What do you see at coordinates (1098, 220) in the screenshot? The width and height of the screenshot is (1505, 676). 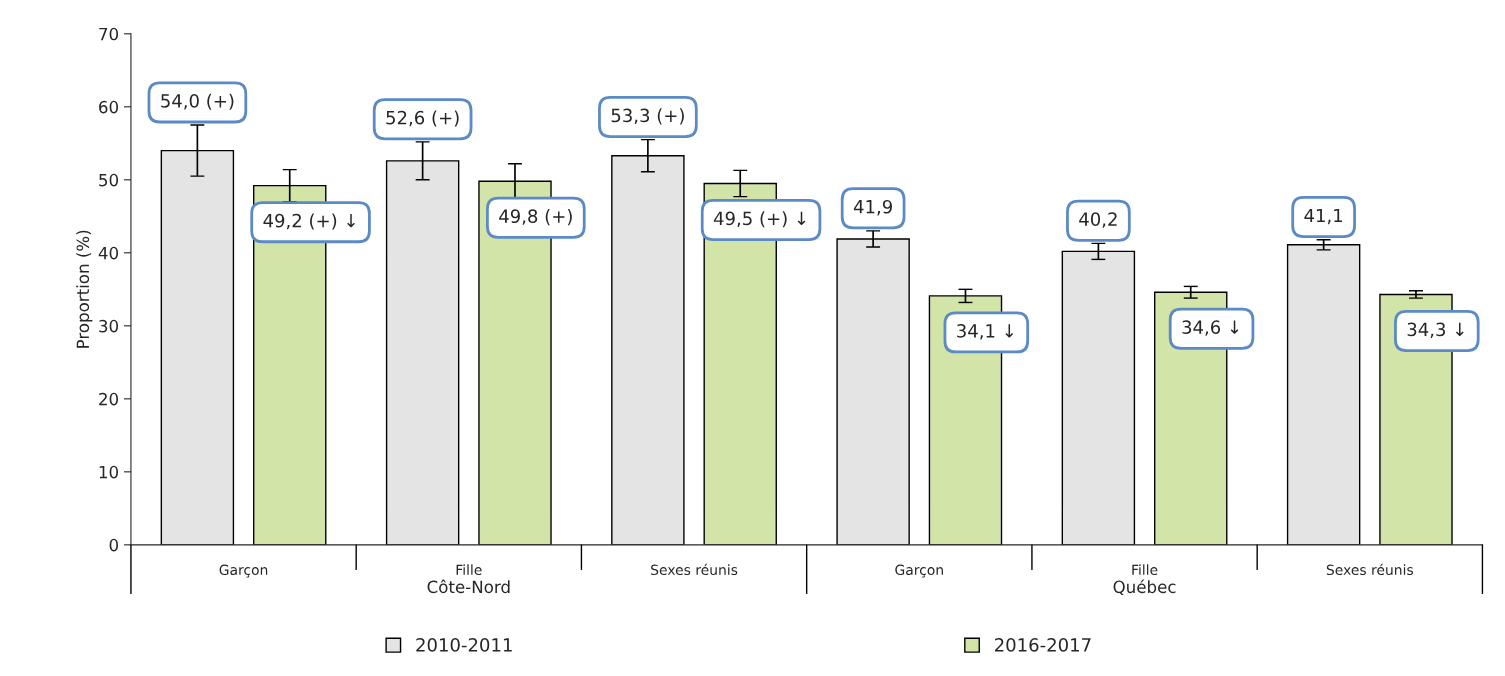 I see `data-label: 40,2` at bounding box center [1098, 220].